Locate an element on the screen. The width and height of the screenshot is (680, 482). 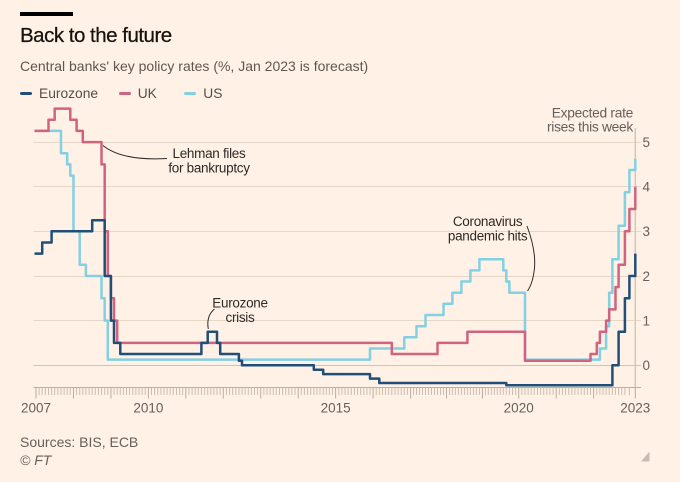
svg-text: Expected rate is located at coordinates (593, 113).